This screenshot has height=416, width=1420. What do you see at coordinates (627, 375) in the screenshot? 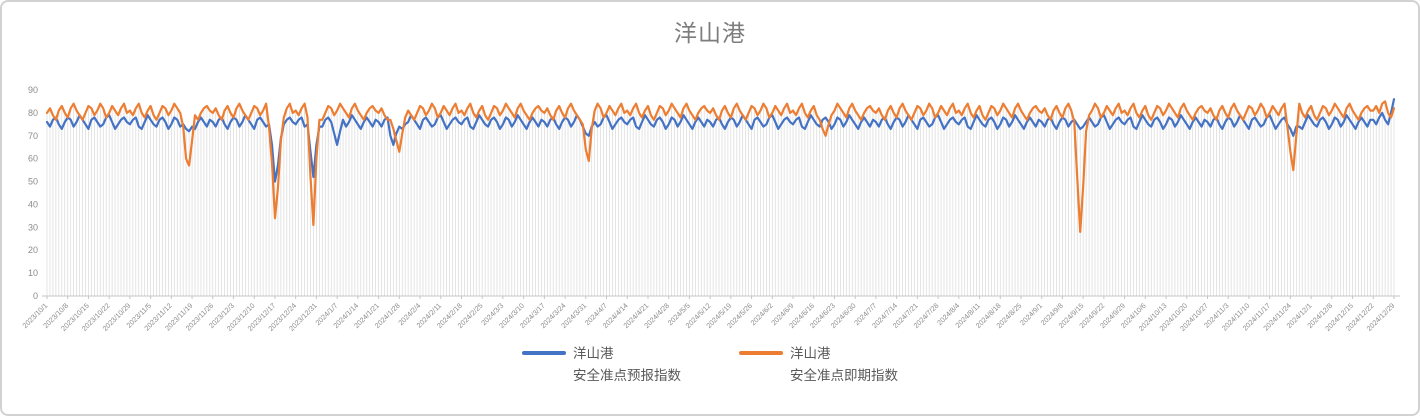
I see `legend-label-forecast-line2: 安全准点预报指数` at bounding box center [627, 375].